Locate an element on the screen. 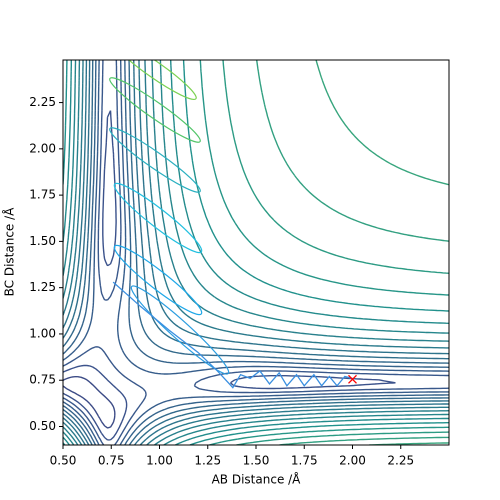  x-tick-label: 0.75 is located at coordinates (111, 461).